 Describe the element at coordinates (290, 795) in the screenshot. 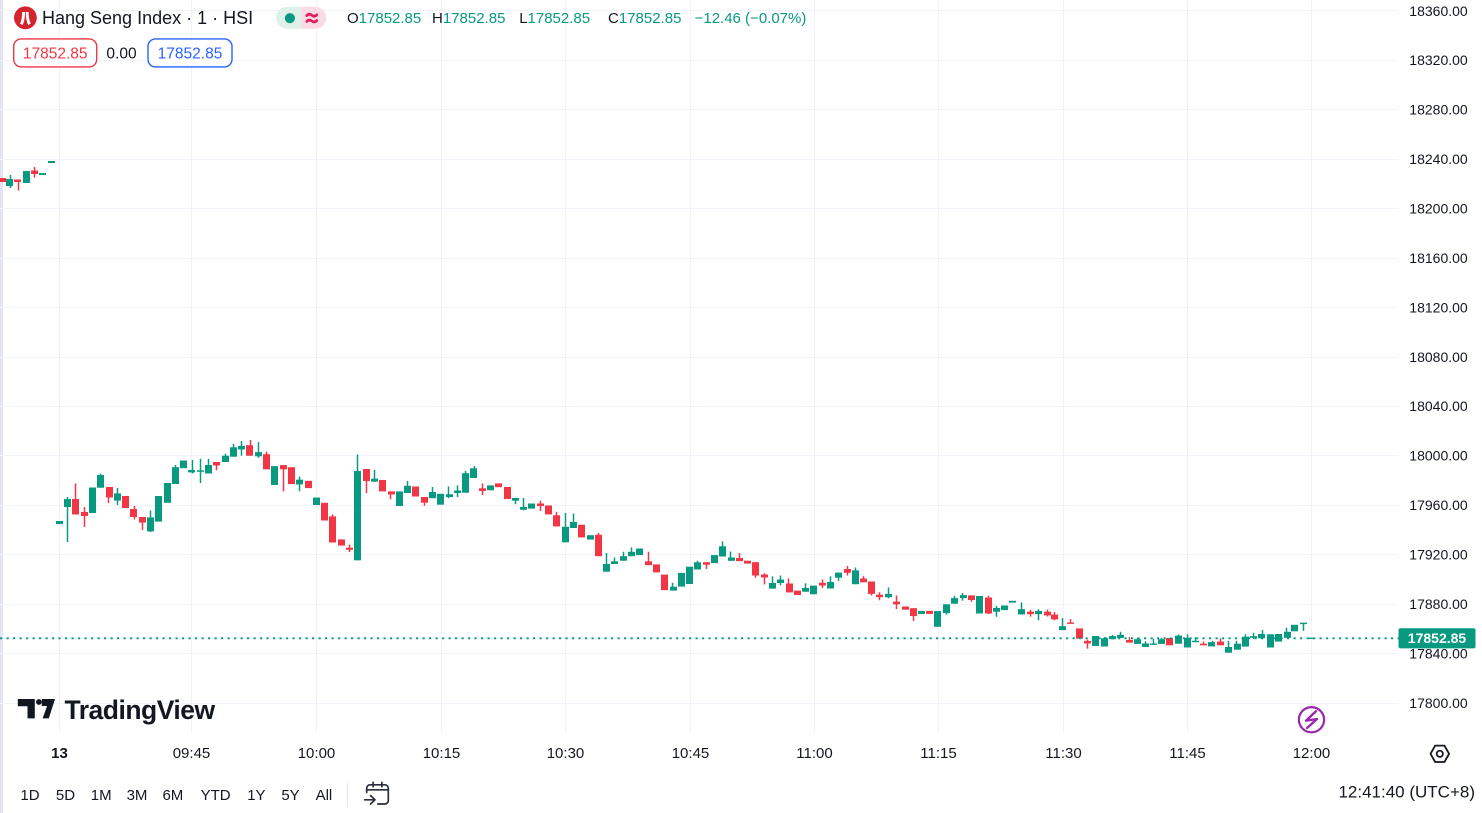

I see `svg-text: 5Y` at that location.